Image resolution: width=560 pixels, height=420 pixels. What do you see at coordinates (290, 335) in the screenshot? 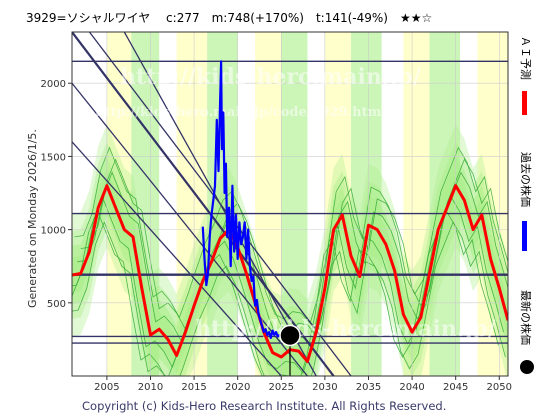
I see `latest-price-marker` at bounding box center [290, 335].